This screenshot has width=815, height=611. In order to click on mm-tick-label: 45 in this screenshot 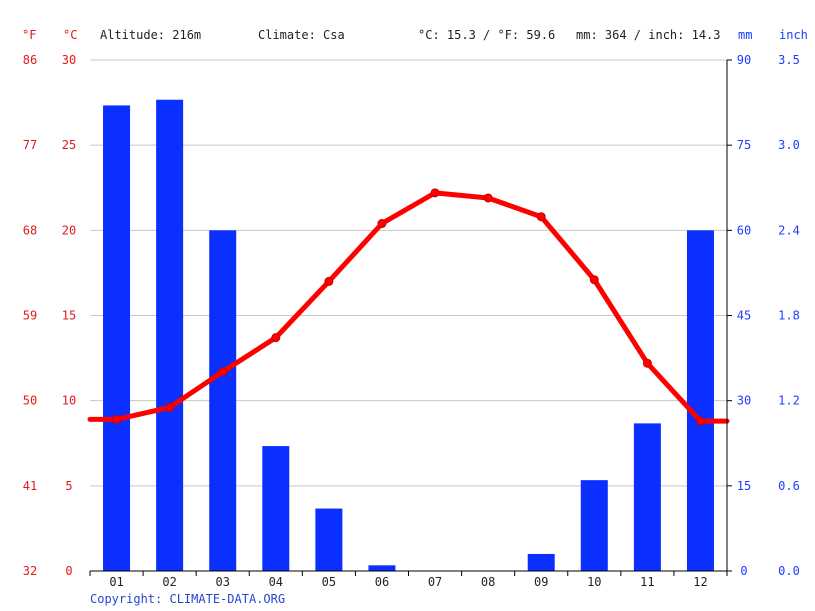, I will do `click(744, 316)`.